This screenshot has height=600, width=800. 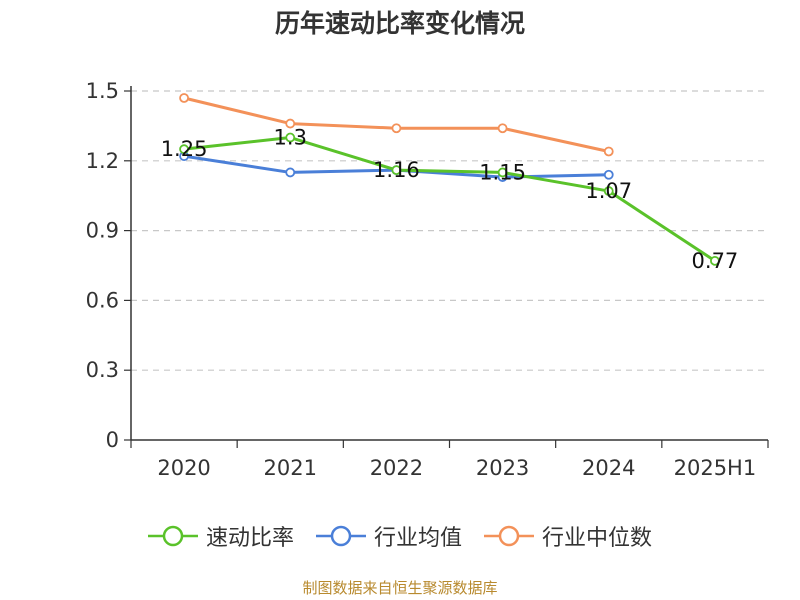 I want to click on legend-label-industry-median: 行业中位数, so click(x=597, y=538).